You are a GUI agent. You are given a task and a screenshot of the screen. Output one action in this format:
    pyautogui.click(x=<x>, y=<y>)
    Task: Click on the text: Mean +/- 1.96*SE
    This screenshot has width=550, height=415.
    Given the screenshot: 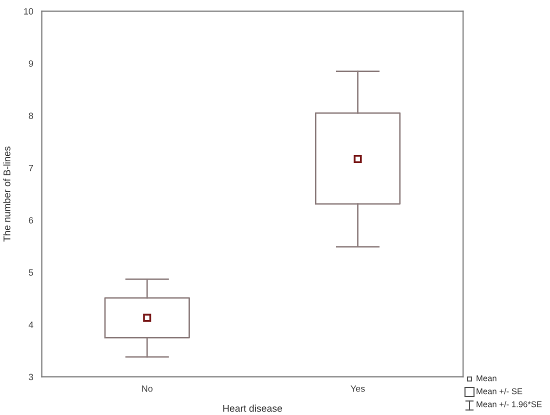 What is the action you would take?
    pyautogui.click(x=509, y=404)
    